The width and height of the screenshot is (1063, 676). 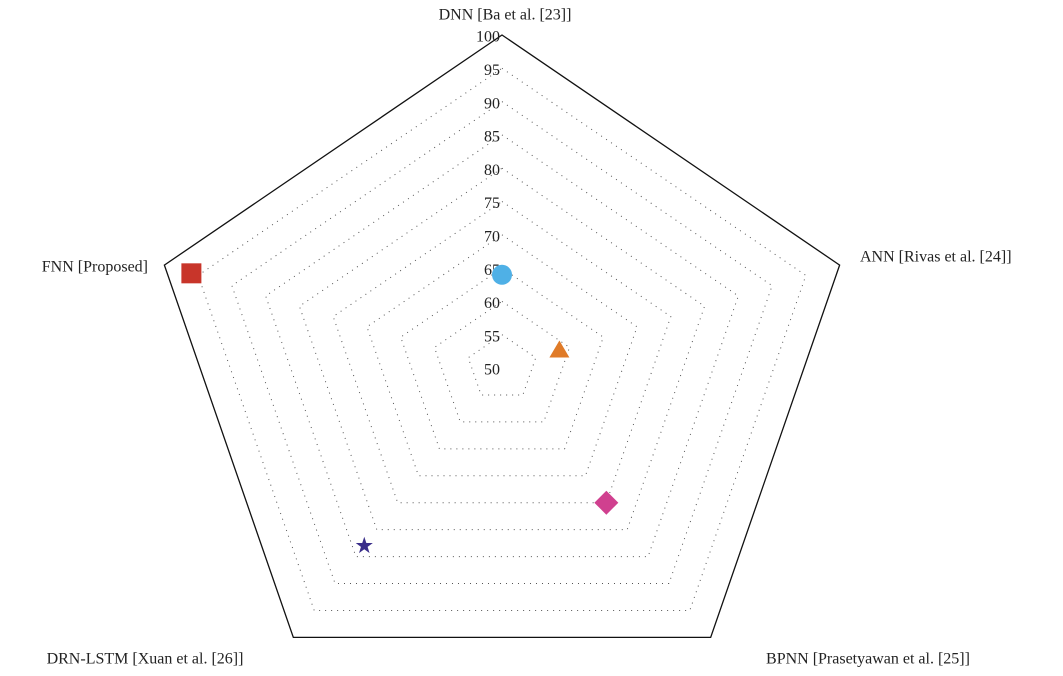 What do you see at coordinates (492, 137) in the screenshot?
I see `r-tick-label: 85` at bounding box center [492, 137].